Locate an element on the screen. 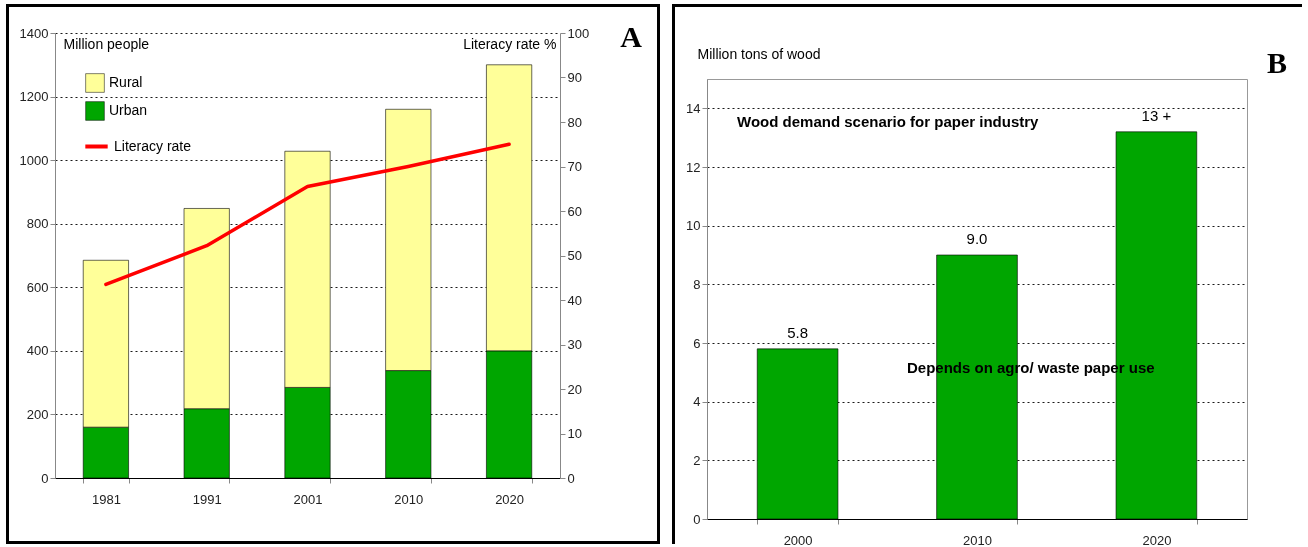 This screenshot has width=1308, height=547. line-series is located at coordinates (307, 214).